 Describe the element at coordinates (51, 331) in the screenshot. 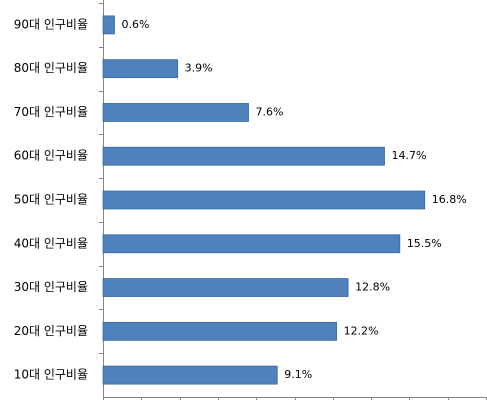

I see `y-tick-label: 20대 인구비율` at that location.